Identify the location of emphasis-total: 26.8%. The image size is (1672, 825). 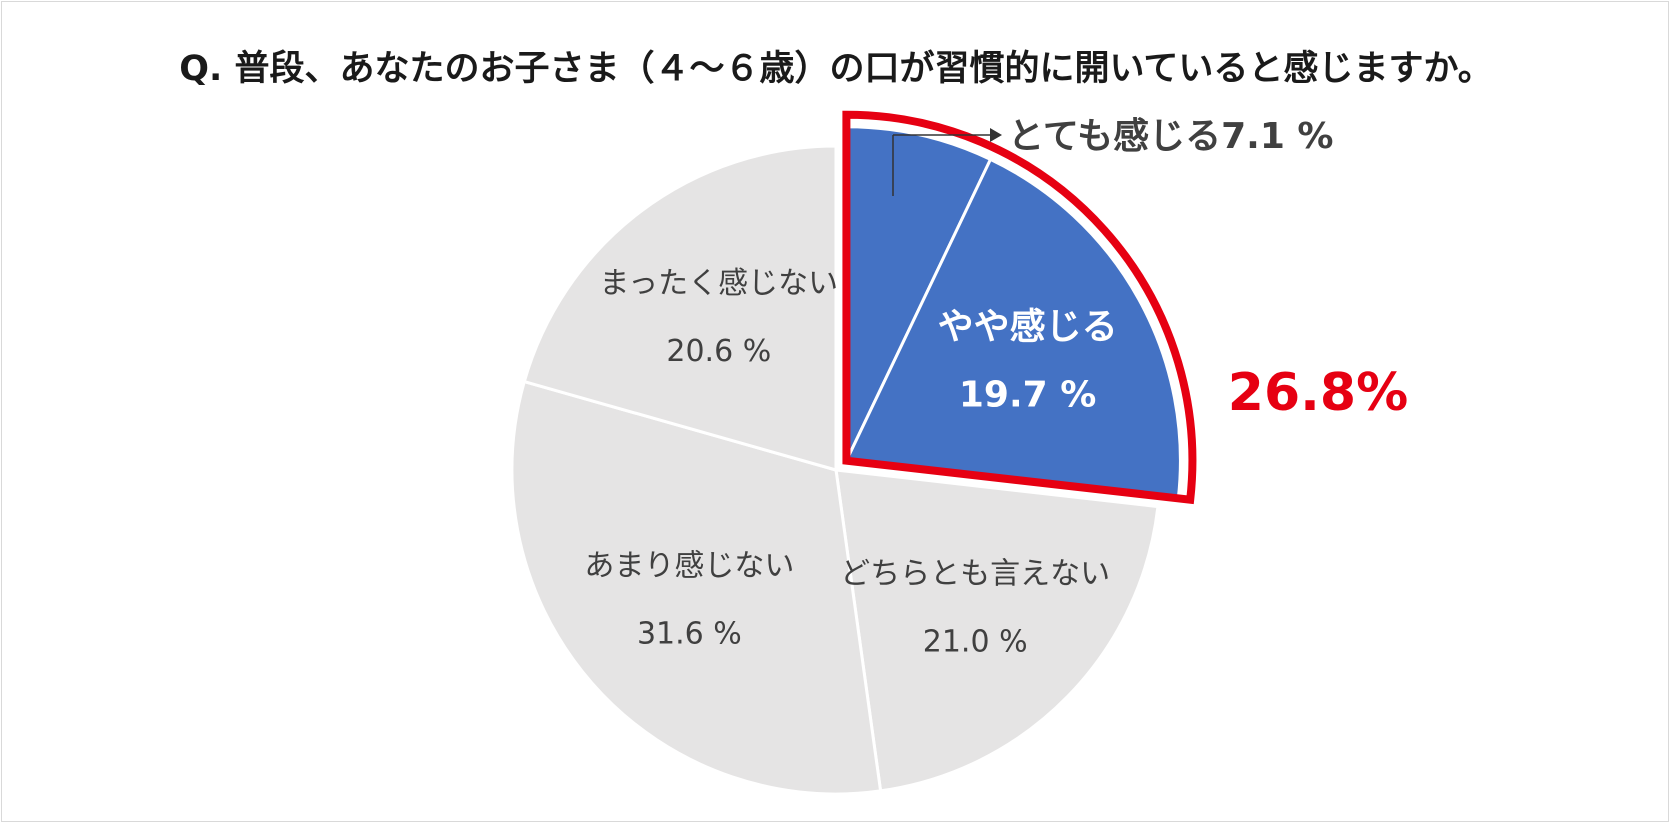
(1318, 393).